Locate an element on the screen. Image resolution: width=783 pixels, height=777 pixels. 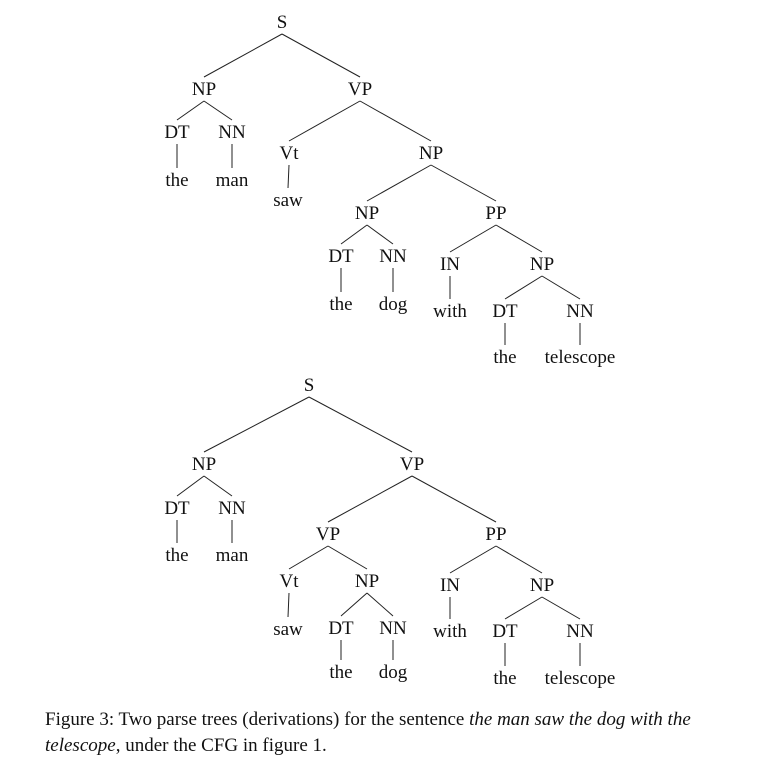
tree2-node-np4: NP is located at coordinates (542, 585).